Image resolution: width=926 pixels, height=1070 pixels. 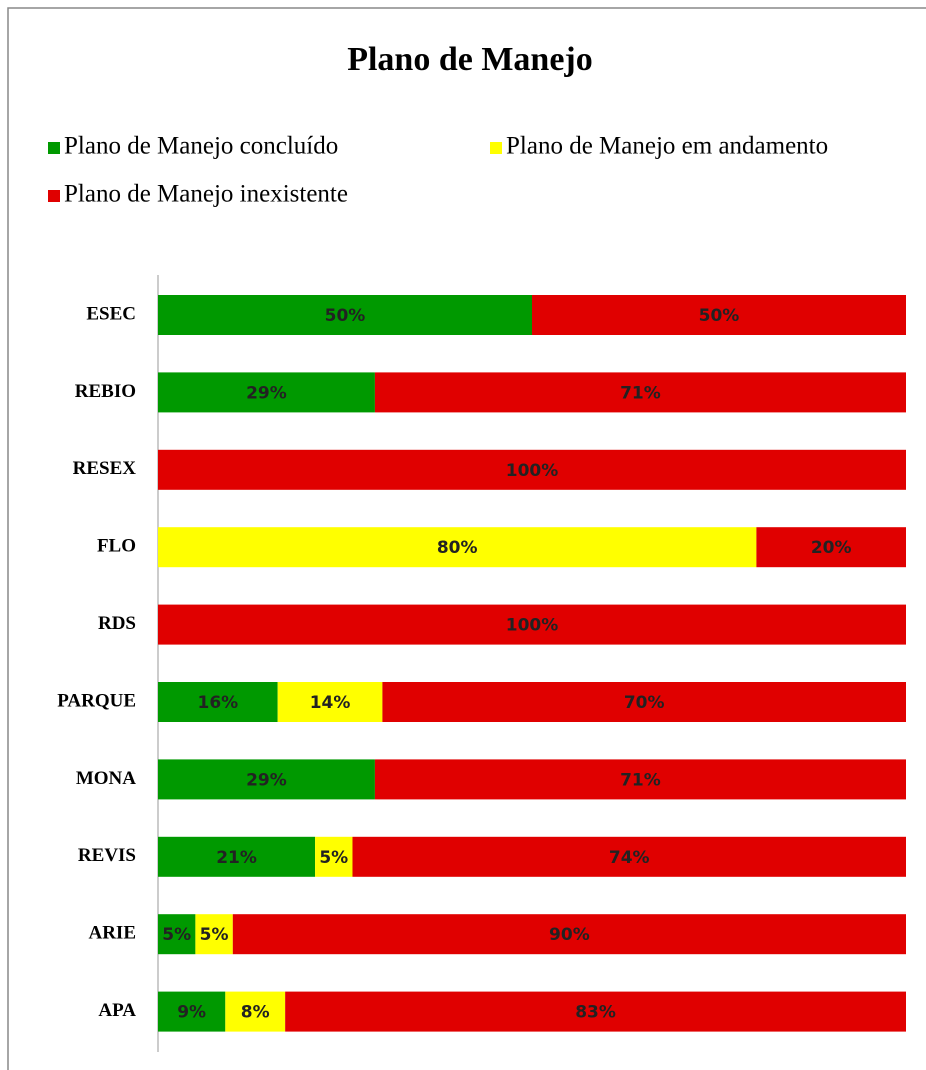 I want to click on data-label: 80%, so click(x=457, y=548).